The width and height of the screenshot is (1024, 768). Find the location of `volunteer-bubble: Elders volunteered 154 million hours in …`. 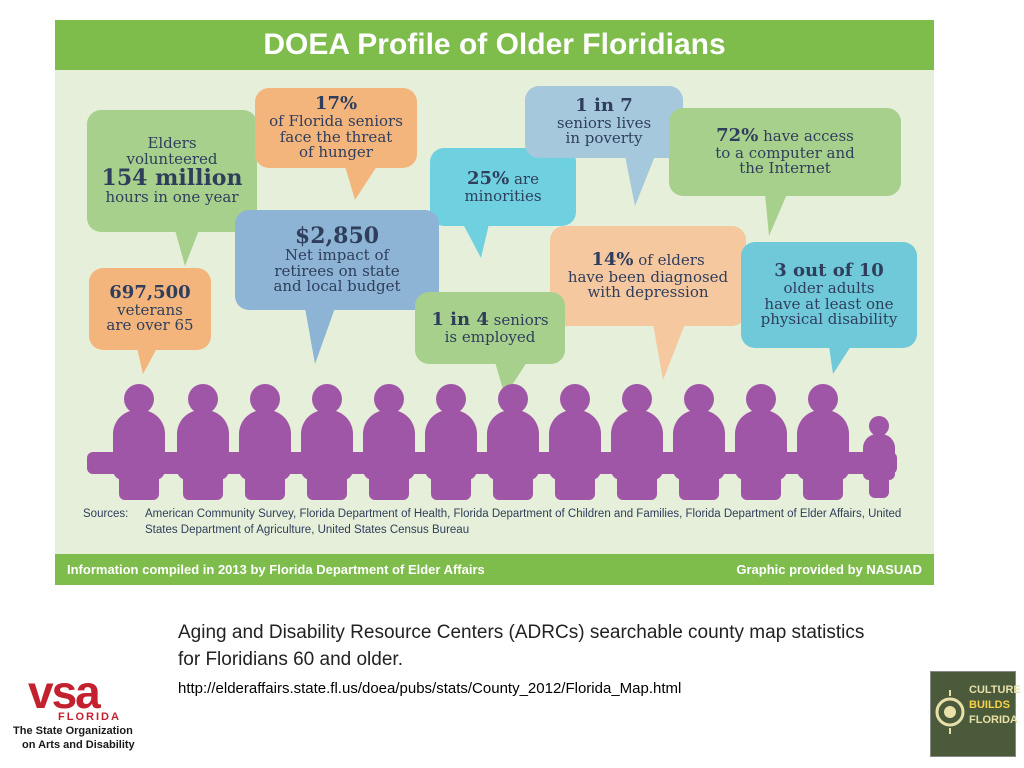

volunteer-bubble: Elders volunteered 154 million hours in … is located at coordinates (172, 171).